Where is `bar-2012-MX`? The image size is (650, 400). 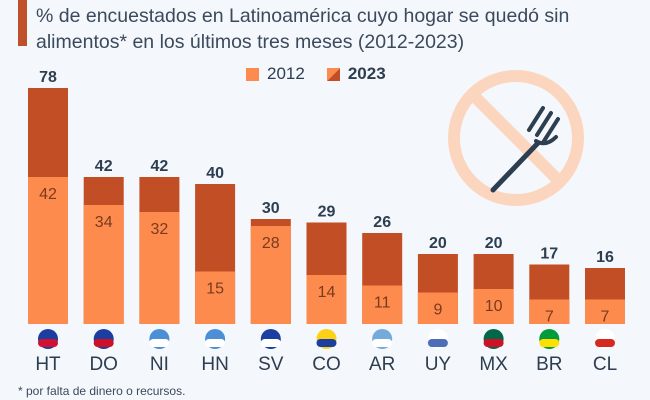
bar-2012-MX is located at coordinates (493, 306).